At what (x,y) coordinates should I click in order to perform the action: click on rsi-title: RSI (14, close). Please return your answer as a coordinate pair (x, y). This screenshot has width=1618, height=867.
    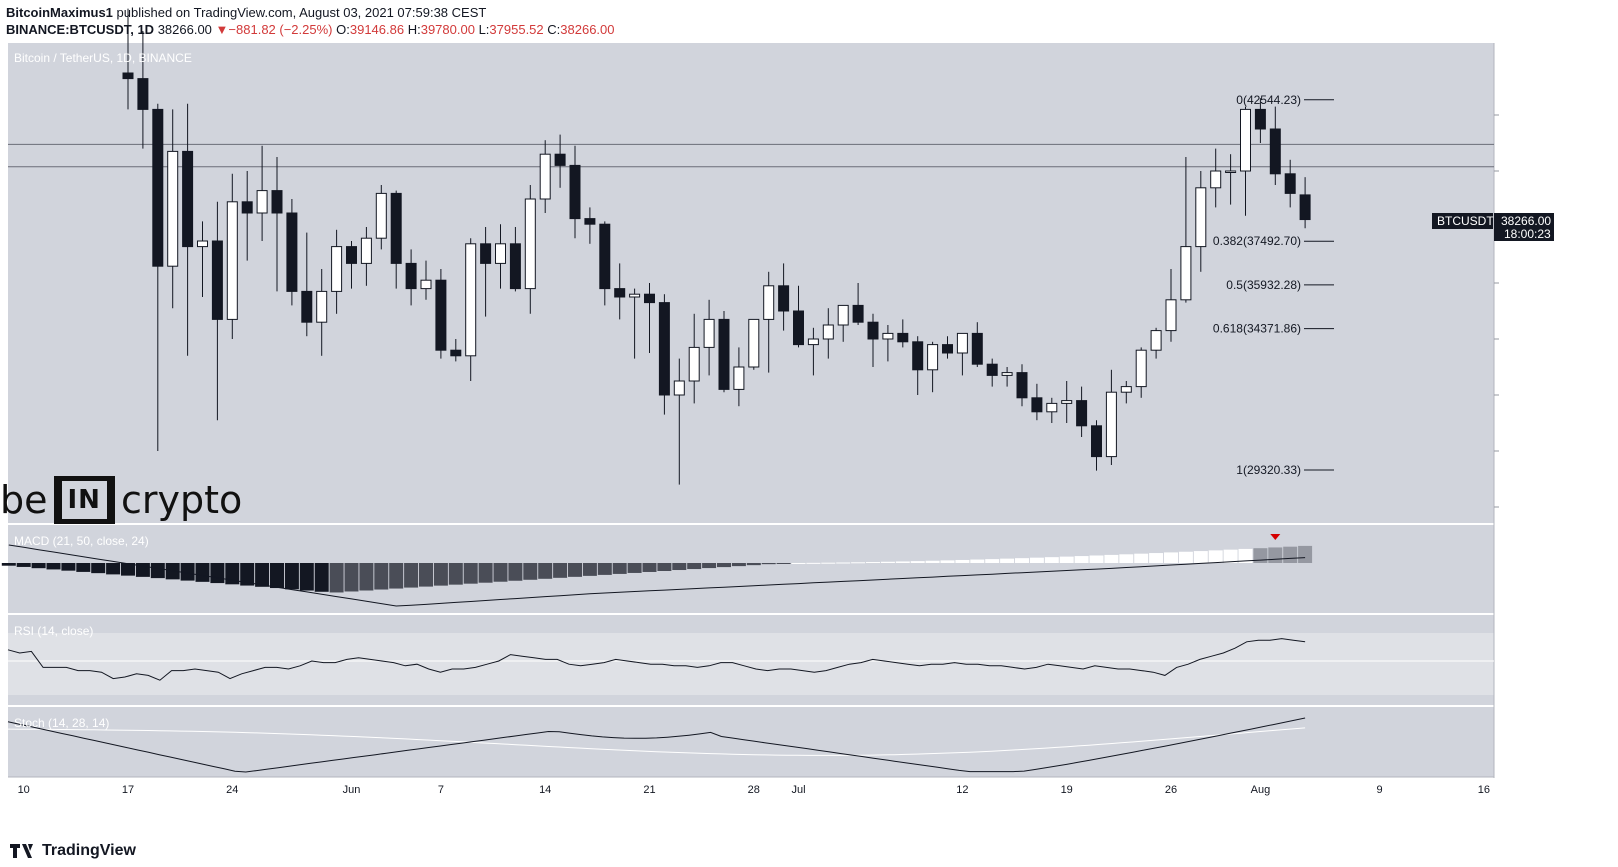
    Looking at the image, I should click on (53, 631).